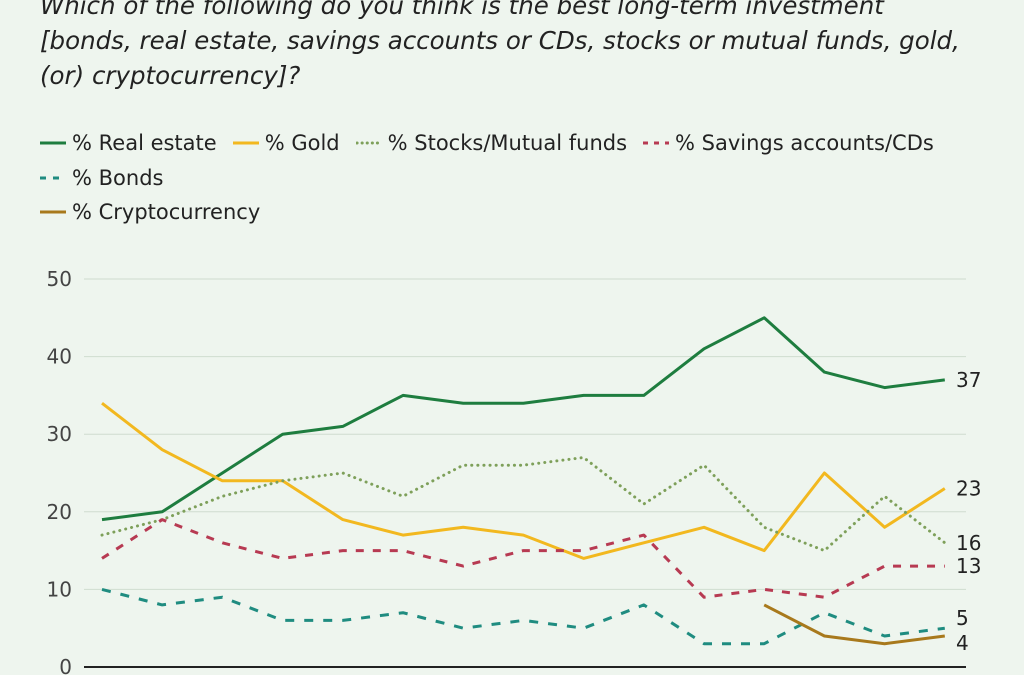 This screenshot has height=675, width=1024. What do you see at coordinates (804, 143) in the screenshot?
I see `legend-label-savings: % Savings accounts/CDs` at bounding box center [804, 143].